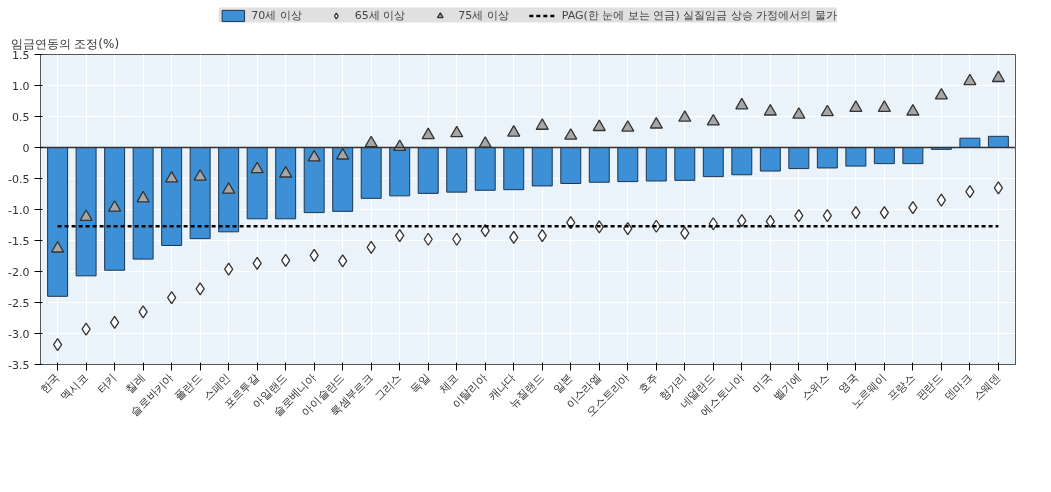 This screenshot has width=1051, height=492. Describe the element at coordinates (648, 383) in the screenshot. I see `x-tick-label: 호주` at that location.